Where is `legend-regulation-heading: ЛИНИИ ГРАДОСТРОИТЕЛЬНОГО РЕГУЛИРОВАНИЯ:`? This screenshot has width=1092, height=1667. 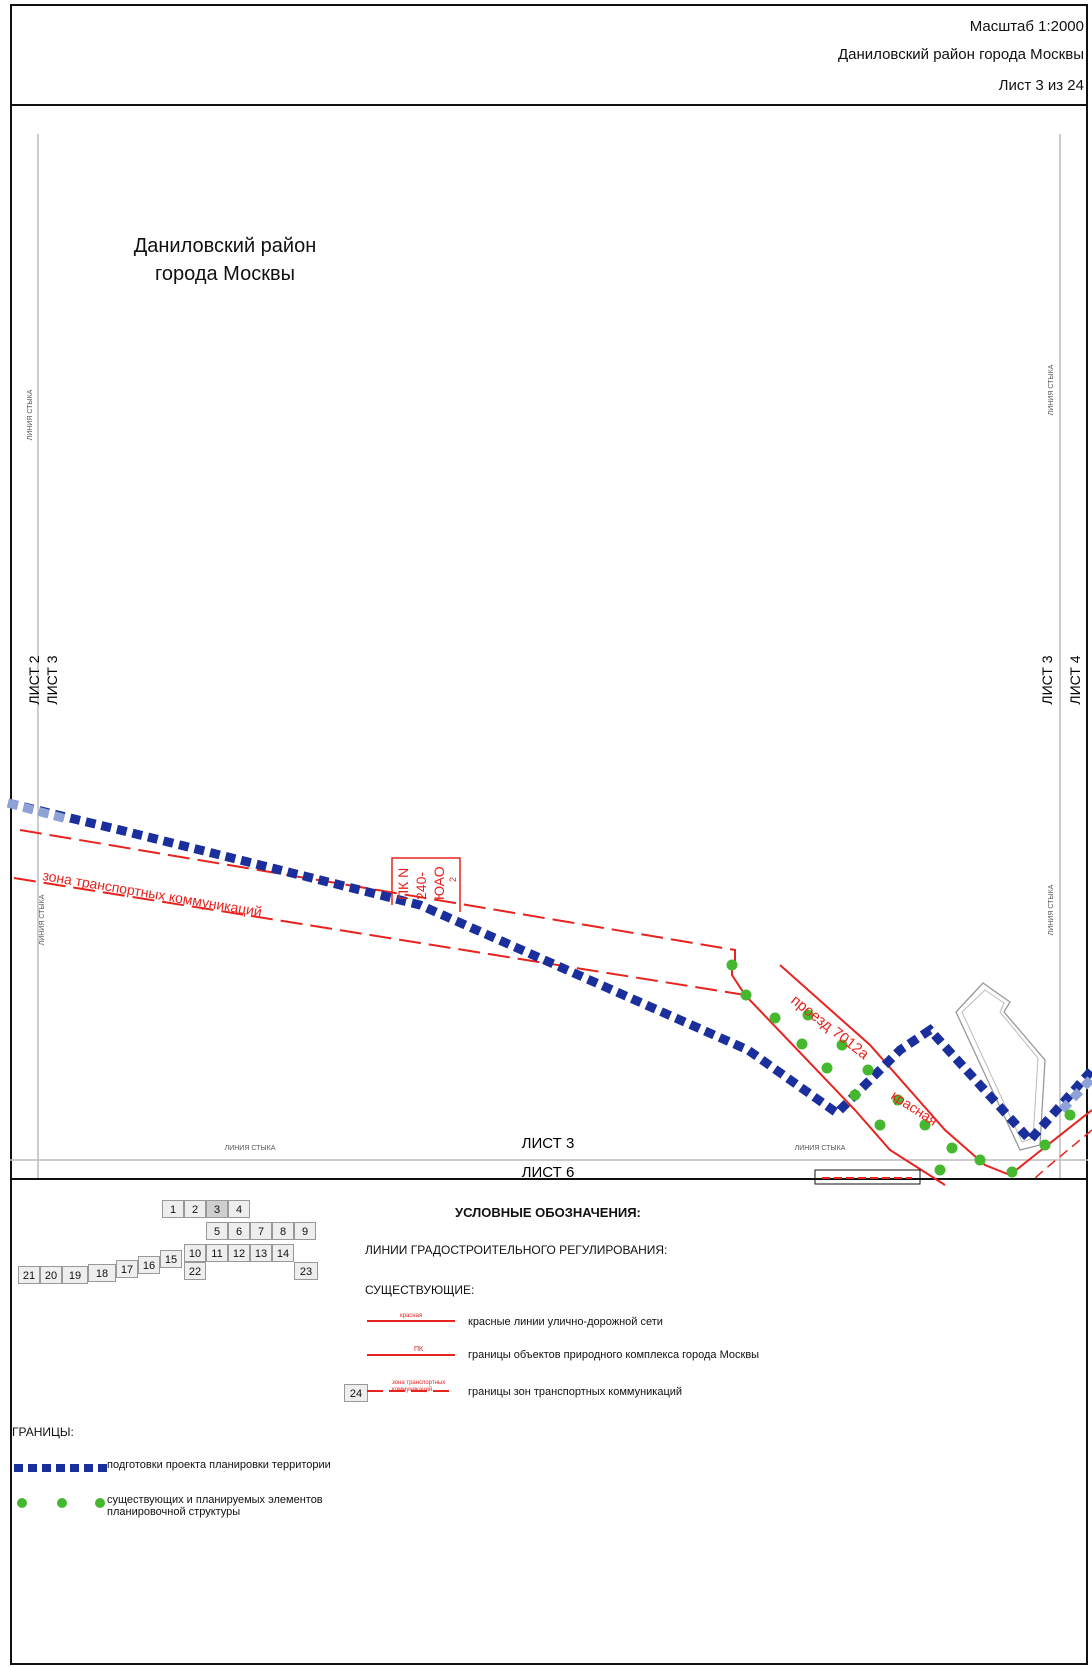 legend-regulation-heading: ЛИНИИ ГРАДОСТРОИТЕЛЬНОГО РЕГУЛИРОВАНИЯ: is located at coordinates (516, 1250).